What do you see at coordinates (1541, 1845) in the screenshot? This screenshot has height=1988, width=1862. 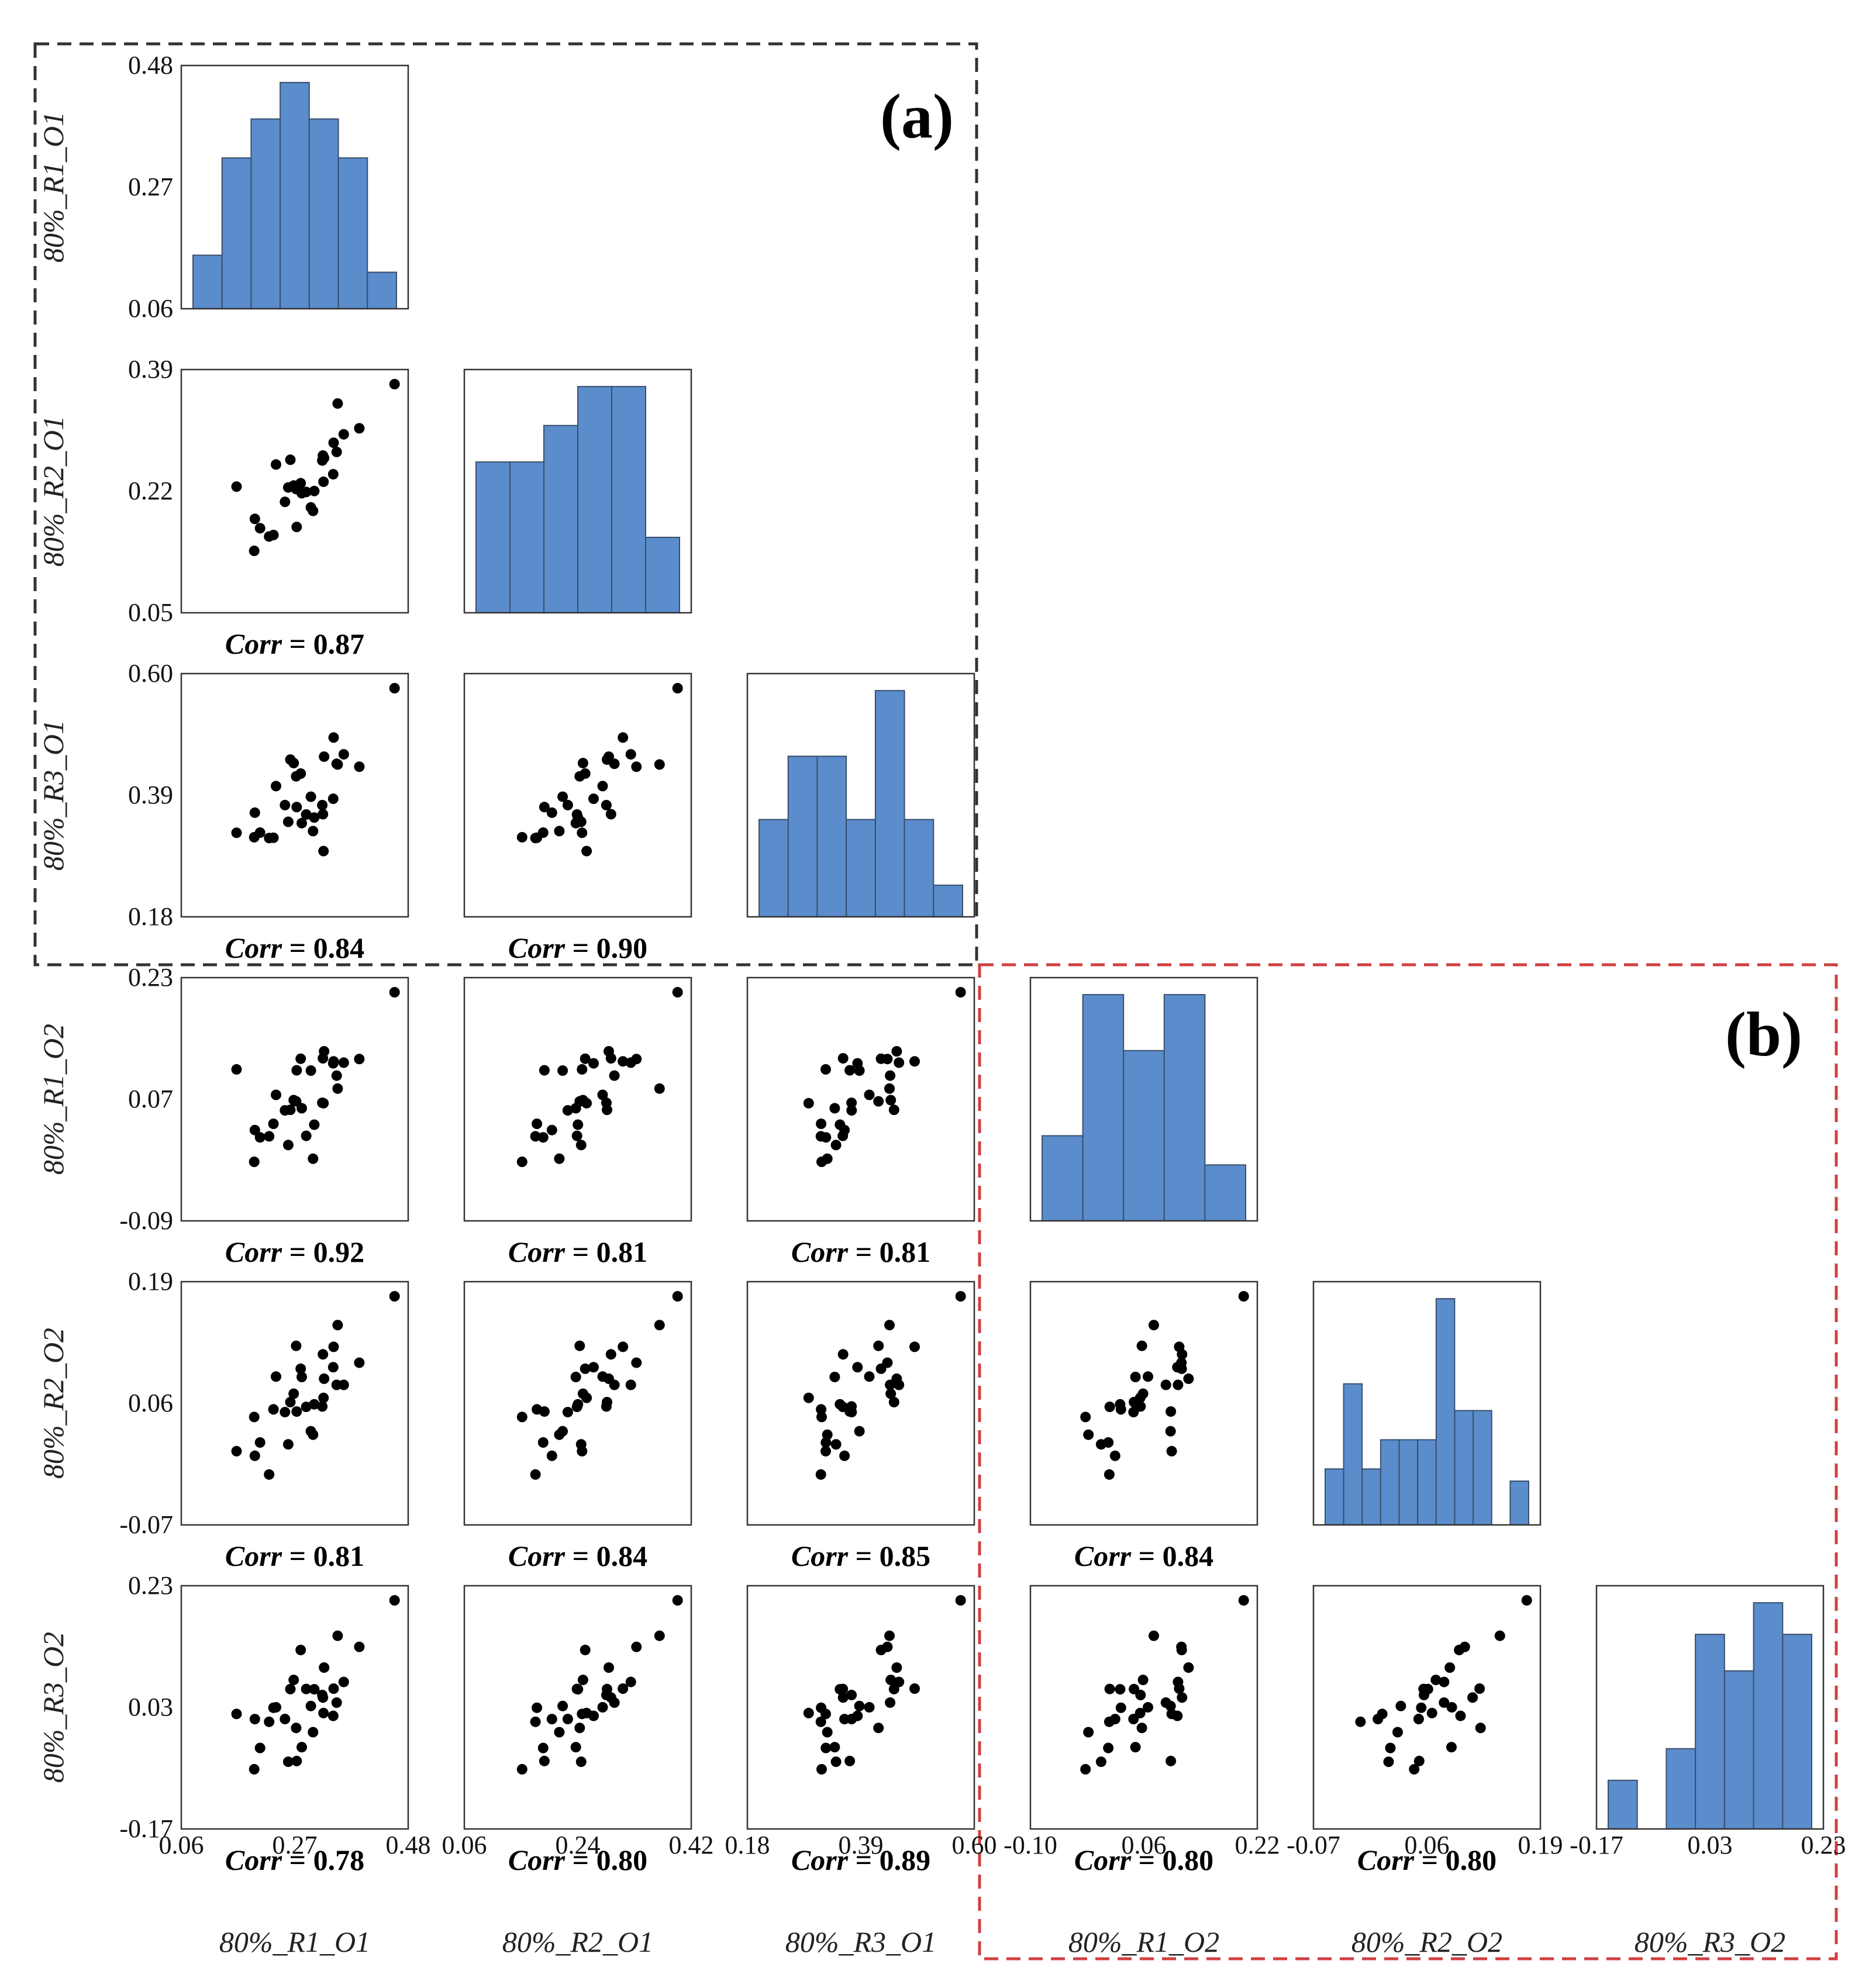 I see `x-tick-4-2: 0.19` at bounding box center [1541, 1845].